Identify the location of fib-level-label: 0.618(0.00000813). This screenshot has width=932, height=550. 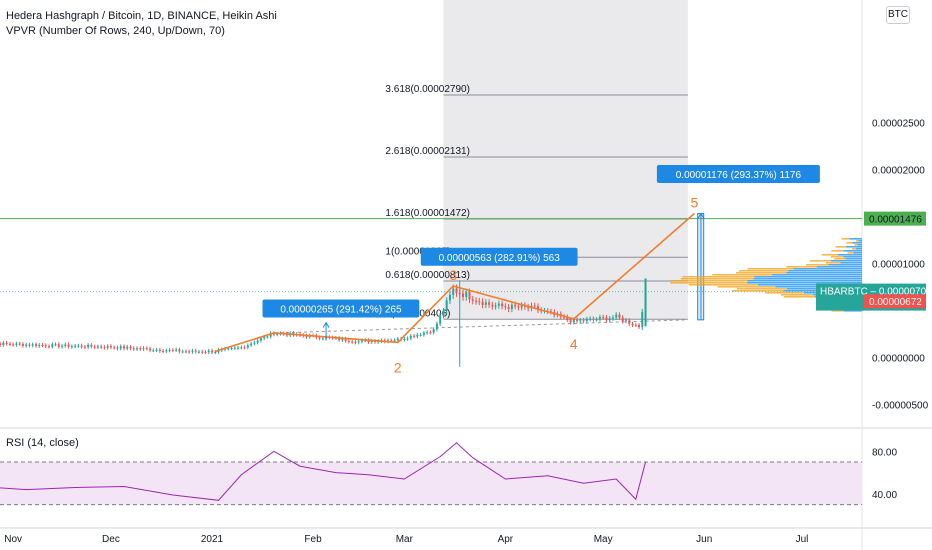
(427, 275).